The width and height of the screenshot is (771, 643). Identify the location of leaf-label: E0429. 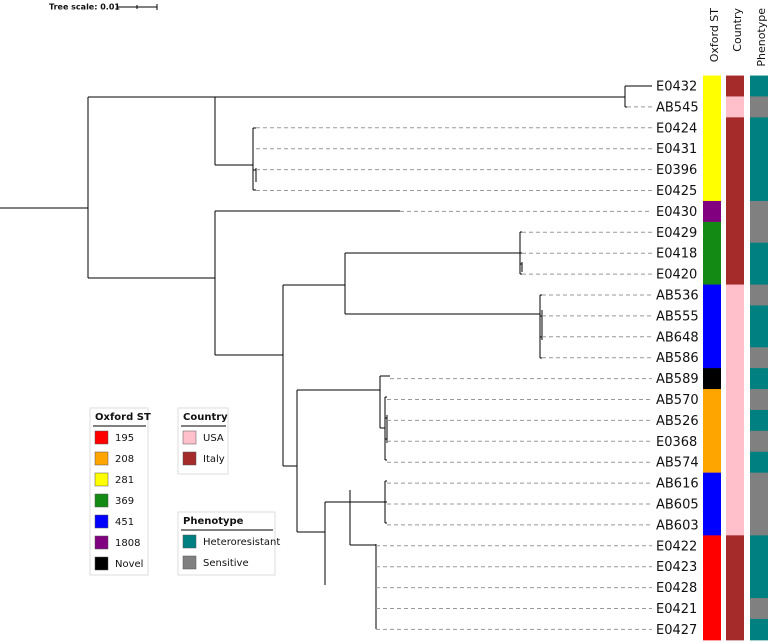
(676, 233).